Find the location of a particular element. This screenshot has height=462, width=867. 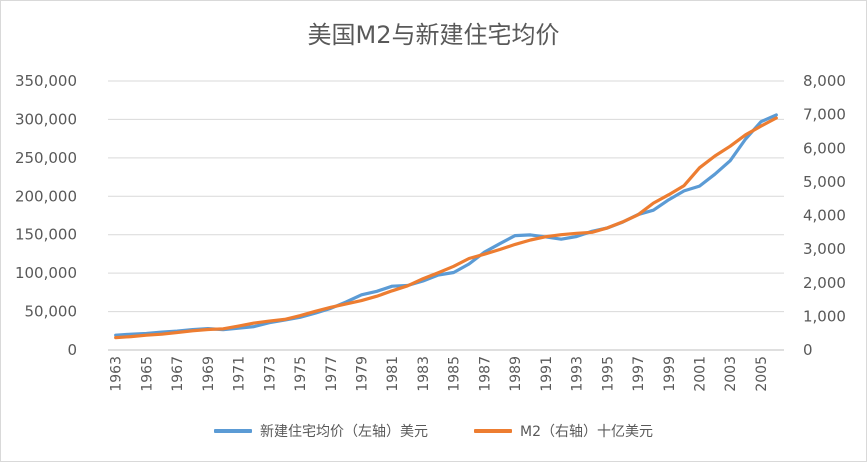

x-tick-label: 1985 is located at coordinates (455, 374).